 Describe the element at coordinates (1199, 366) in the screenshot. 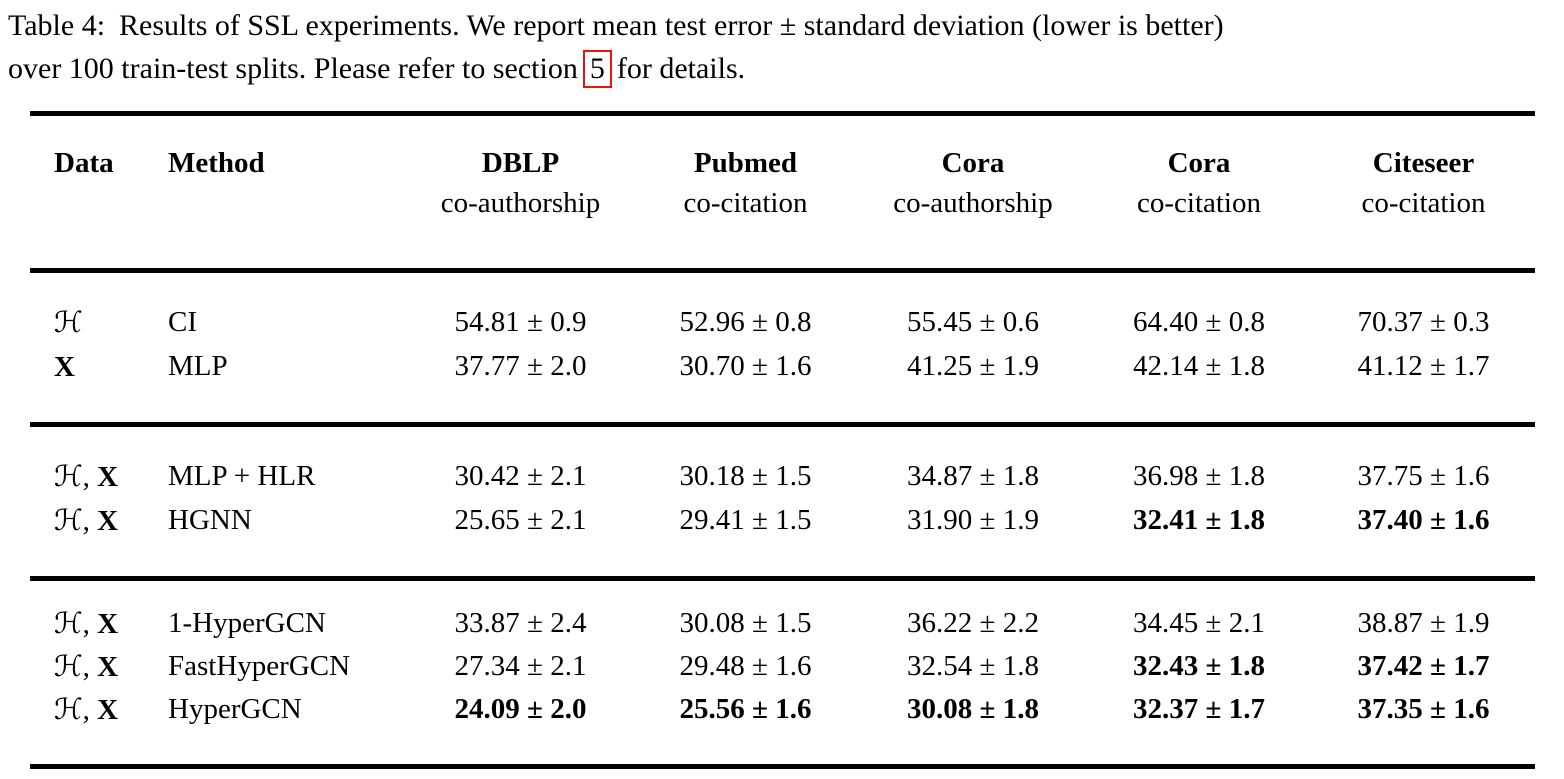

I see `table-cell: 42.14 ± 1.8` at that location.